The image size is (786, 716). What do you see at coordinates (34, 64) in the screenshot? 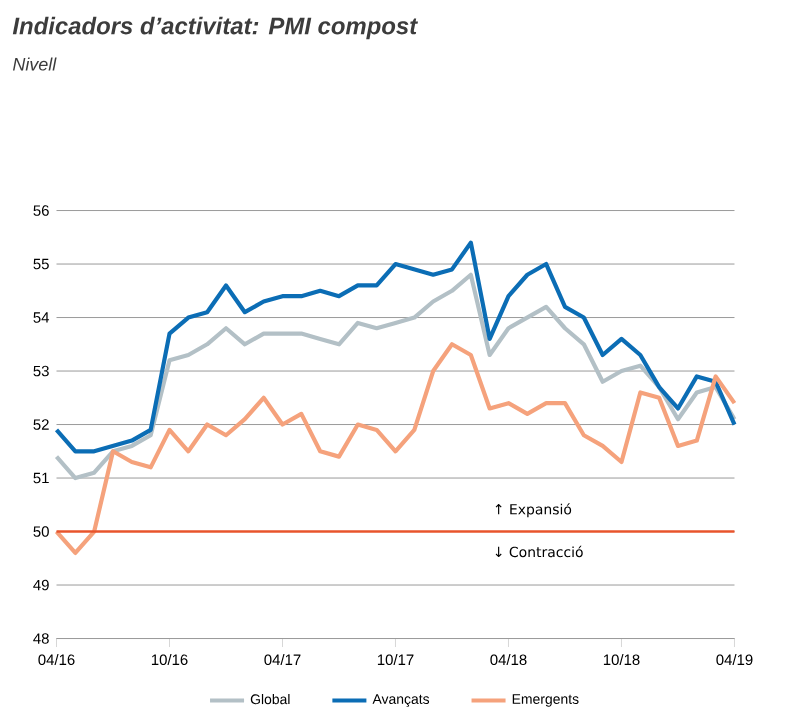
I see `chart-subtitle: Nivell` at bounding box center [34, 64].